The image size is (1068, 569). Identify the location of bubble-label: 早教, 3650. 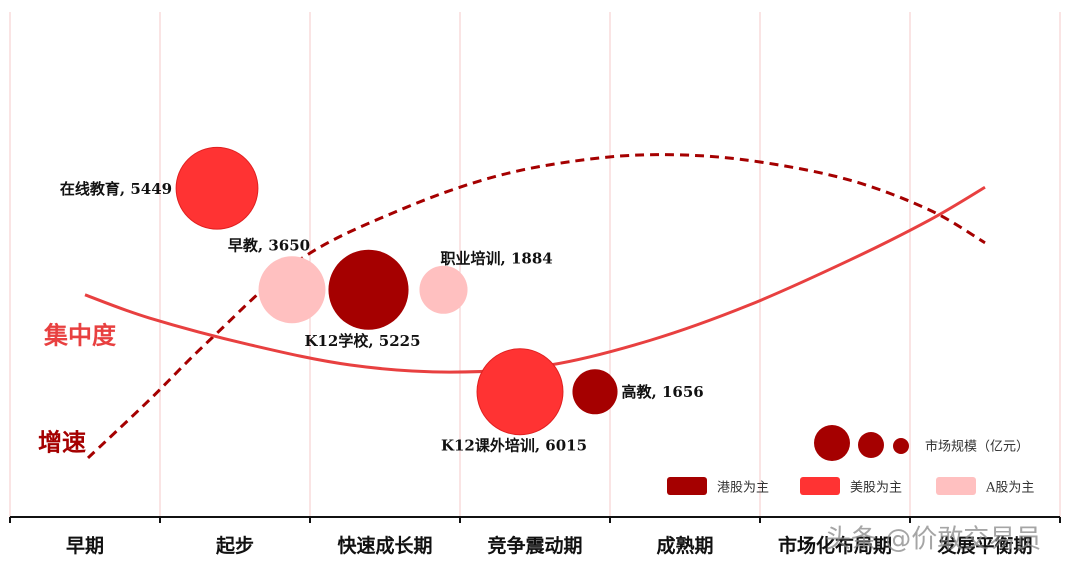
(269, 245).